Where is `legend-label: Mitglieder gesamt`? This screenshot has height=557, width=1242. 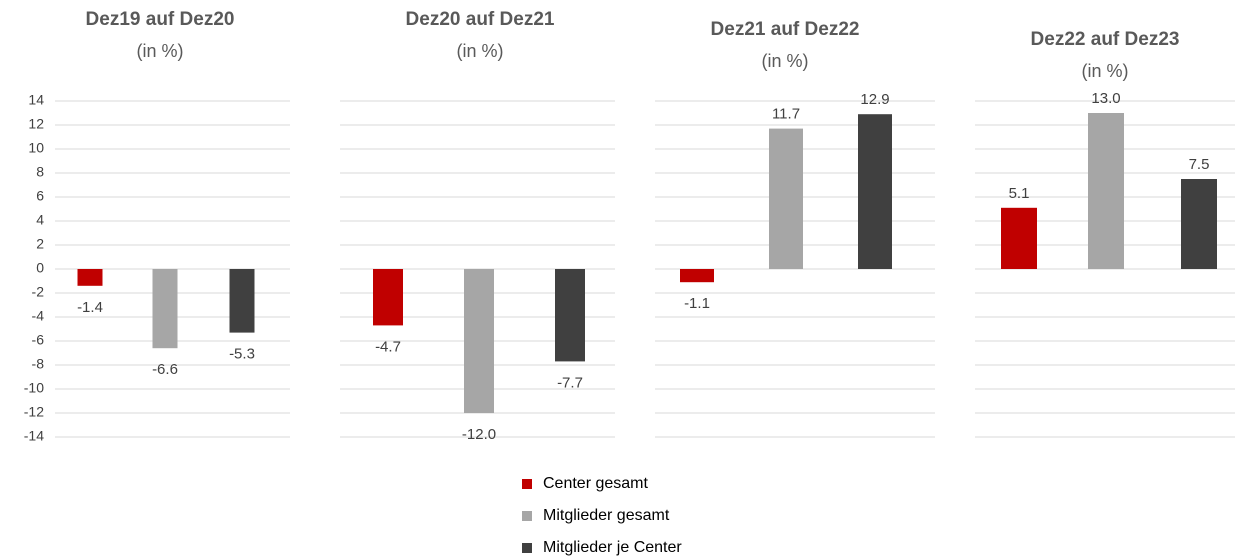 legend-label: Mitglieder gesamt is located at coordinates (606, 515).